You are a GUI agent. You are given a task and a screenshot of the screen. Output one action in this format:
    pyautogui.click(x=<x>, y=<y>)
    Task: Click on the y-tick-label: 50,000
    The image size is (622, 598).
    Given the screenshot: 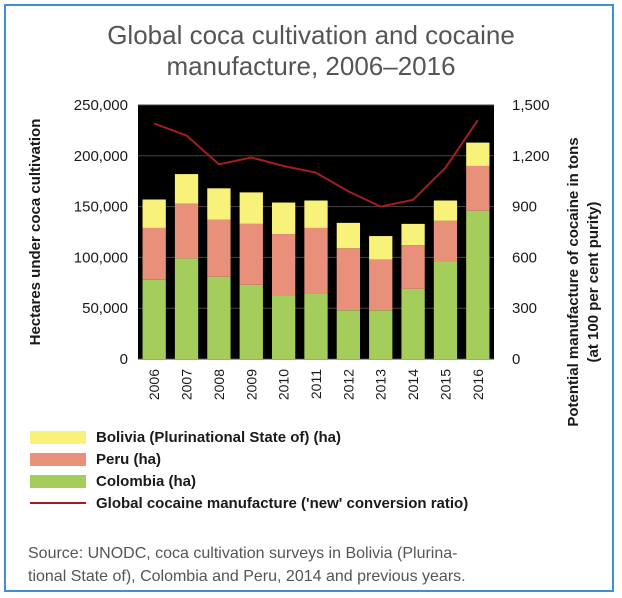 What is the action you would take?
    pyautogui.click(x=105, y=308)
    